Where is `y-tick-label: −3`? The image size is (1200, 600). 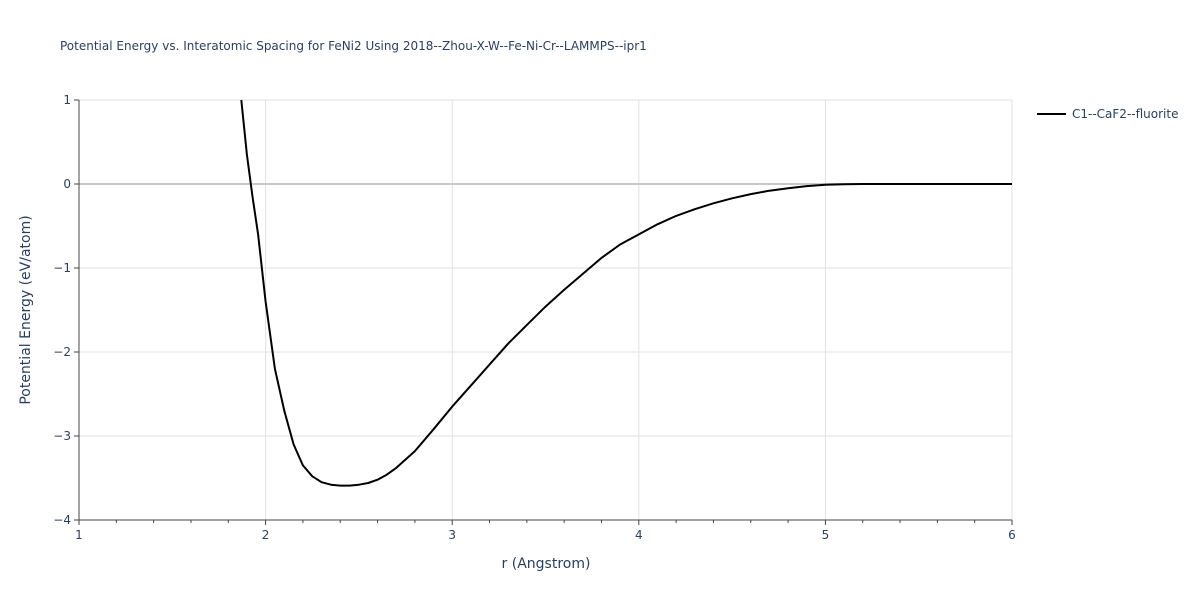
y-tick-label: −3 is located at coordinates (62, 436).